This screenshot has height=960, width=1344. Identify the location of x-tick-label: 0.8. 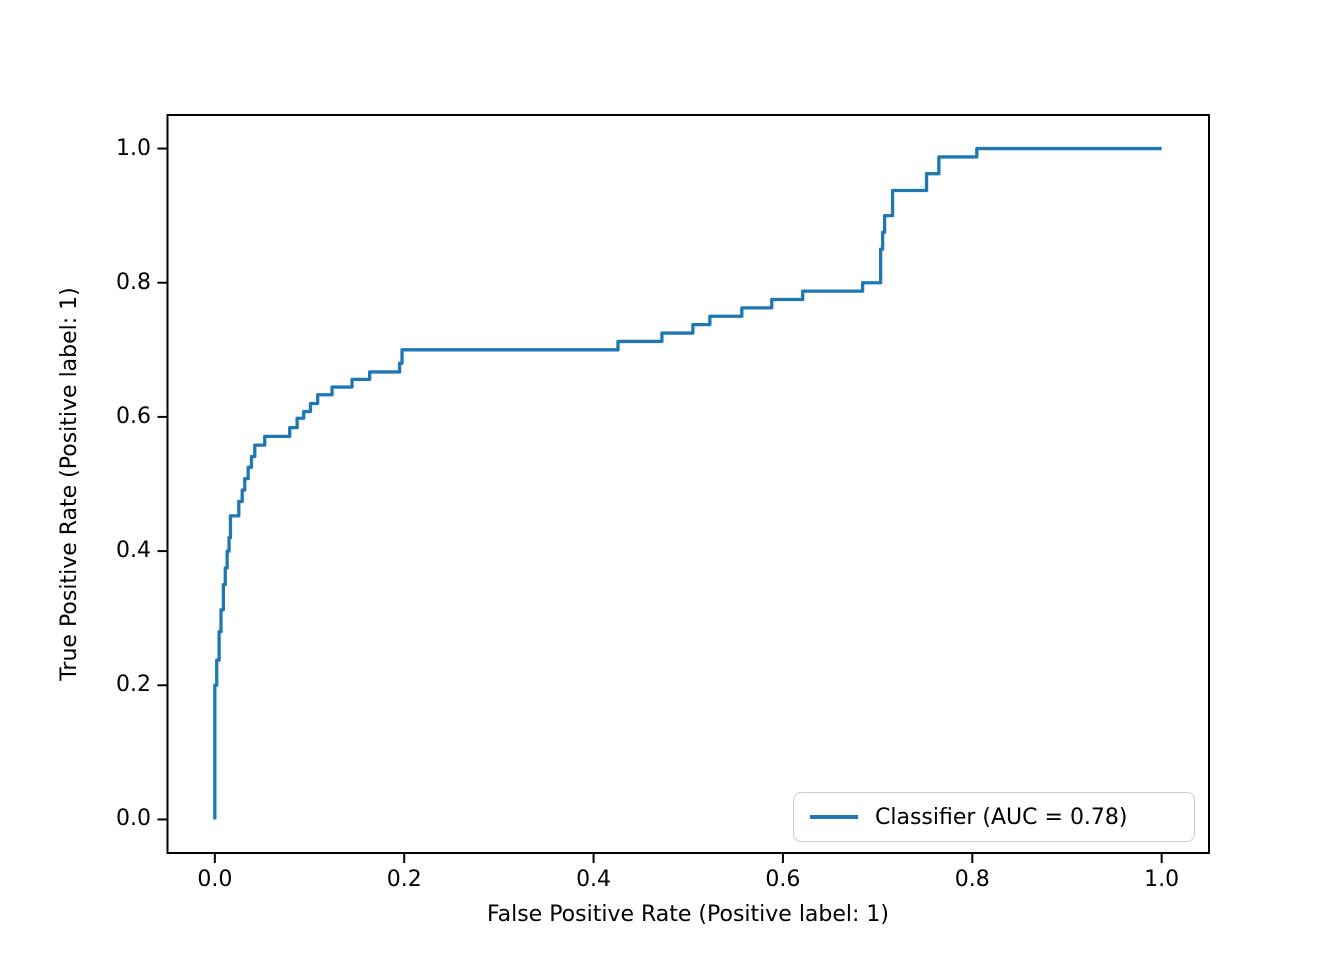
(972, 879).